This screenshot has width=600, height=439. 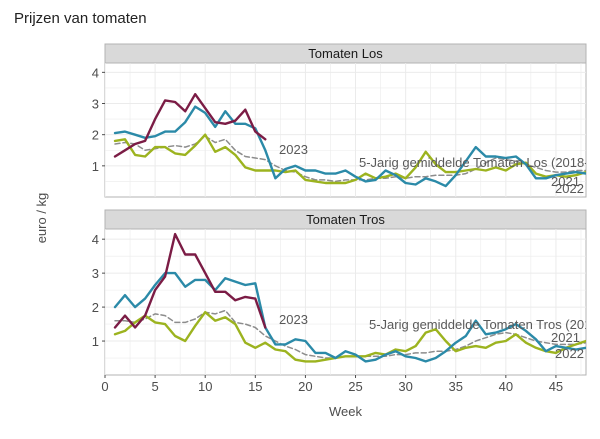 I want to click on series-line-2022, so click(x=349, y=146).